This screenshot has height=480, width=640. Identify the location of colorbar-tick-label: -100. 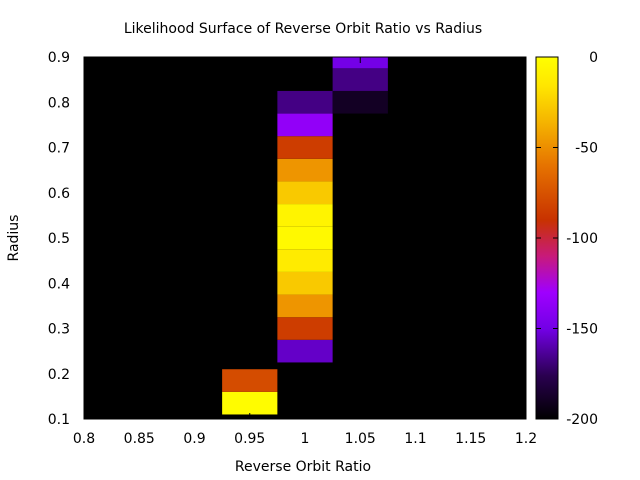
(582, 239).